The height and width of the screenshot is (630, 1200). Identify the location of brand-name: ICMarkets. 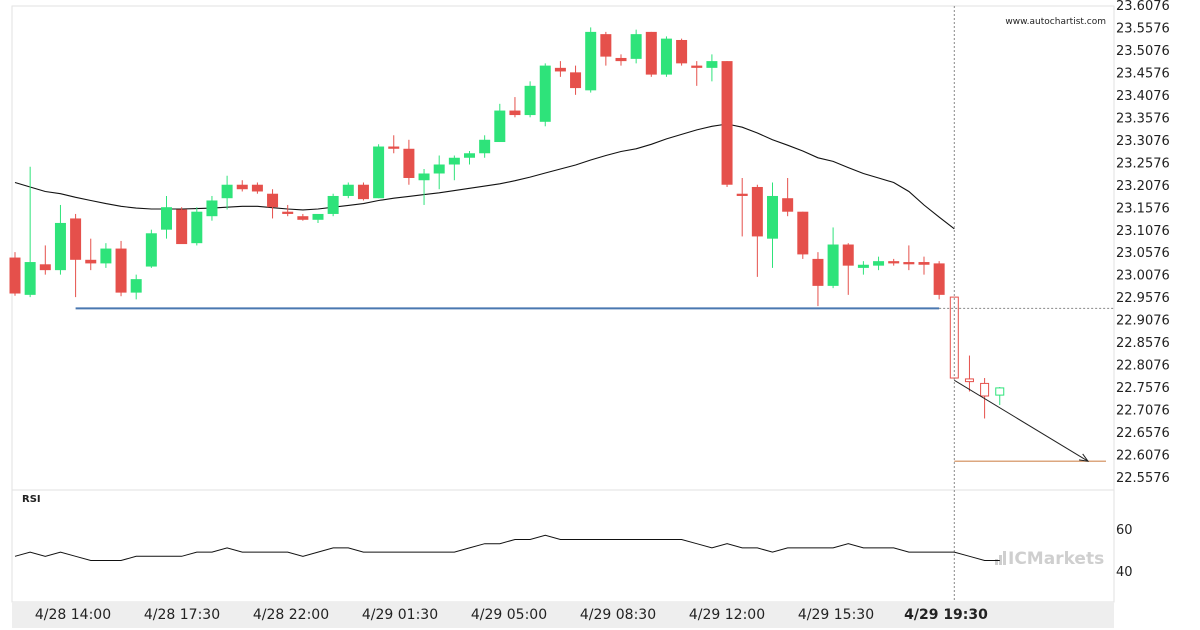
(1056, 559).